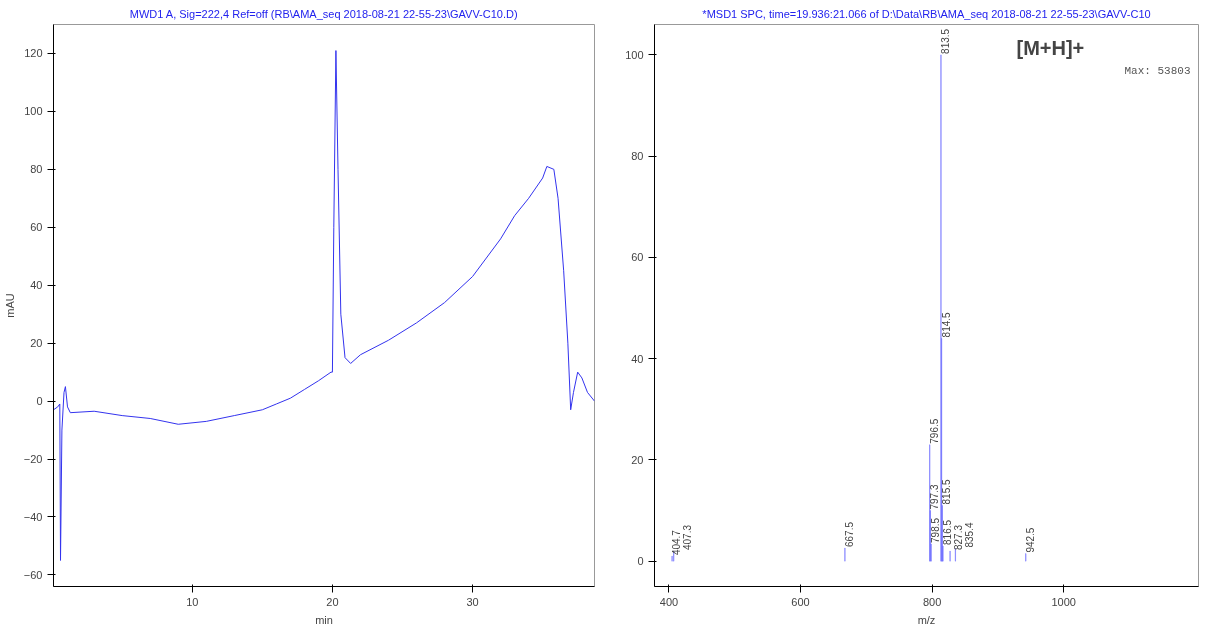  Describe the element at coordinates (926, 13) in the screenshot. I see `chart-title: *MSD1 SPC, time=19.936:21.066 of D:\Data\RB\AMA_seq 2018-08-21 22-55-23\GAVV-C10` at that location.